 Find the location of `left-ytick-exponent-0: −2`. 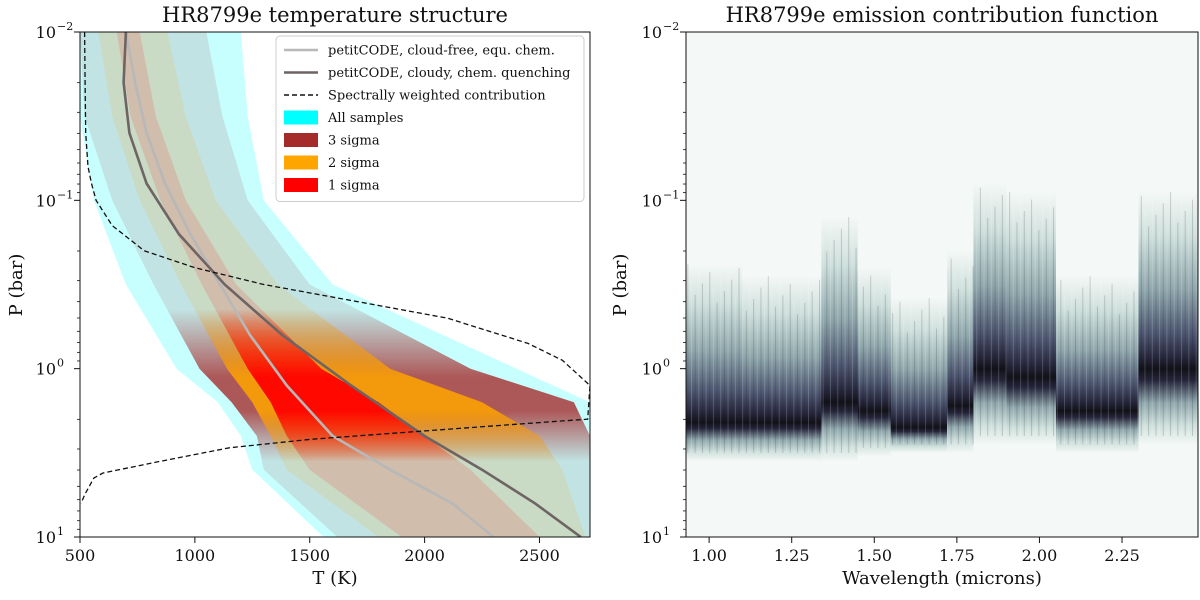

left-ytick-exponent-0: −2 is located at coordinates (65, 26).